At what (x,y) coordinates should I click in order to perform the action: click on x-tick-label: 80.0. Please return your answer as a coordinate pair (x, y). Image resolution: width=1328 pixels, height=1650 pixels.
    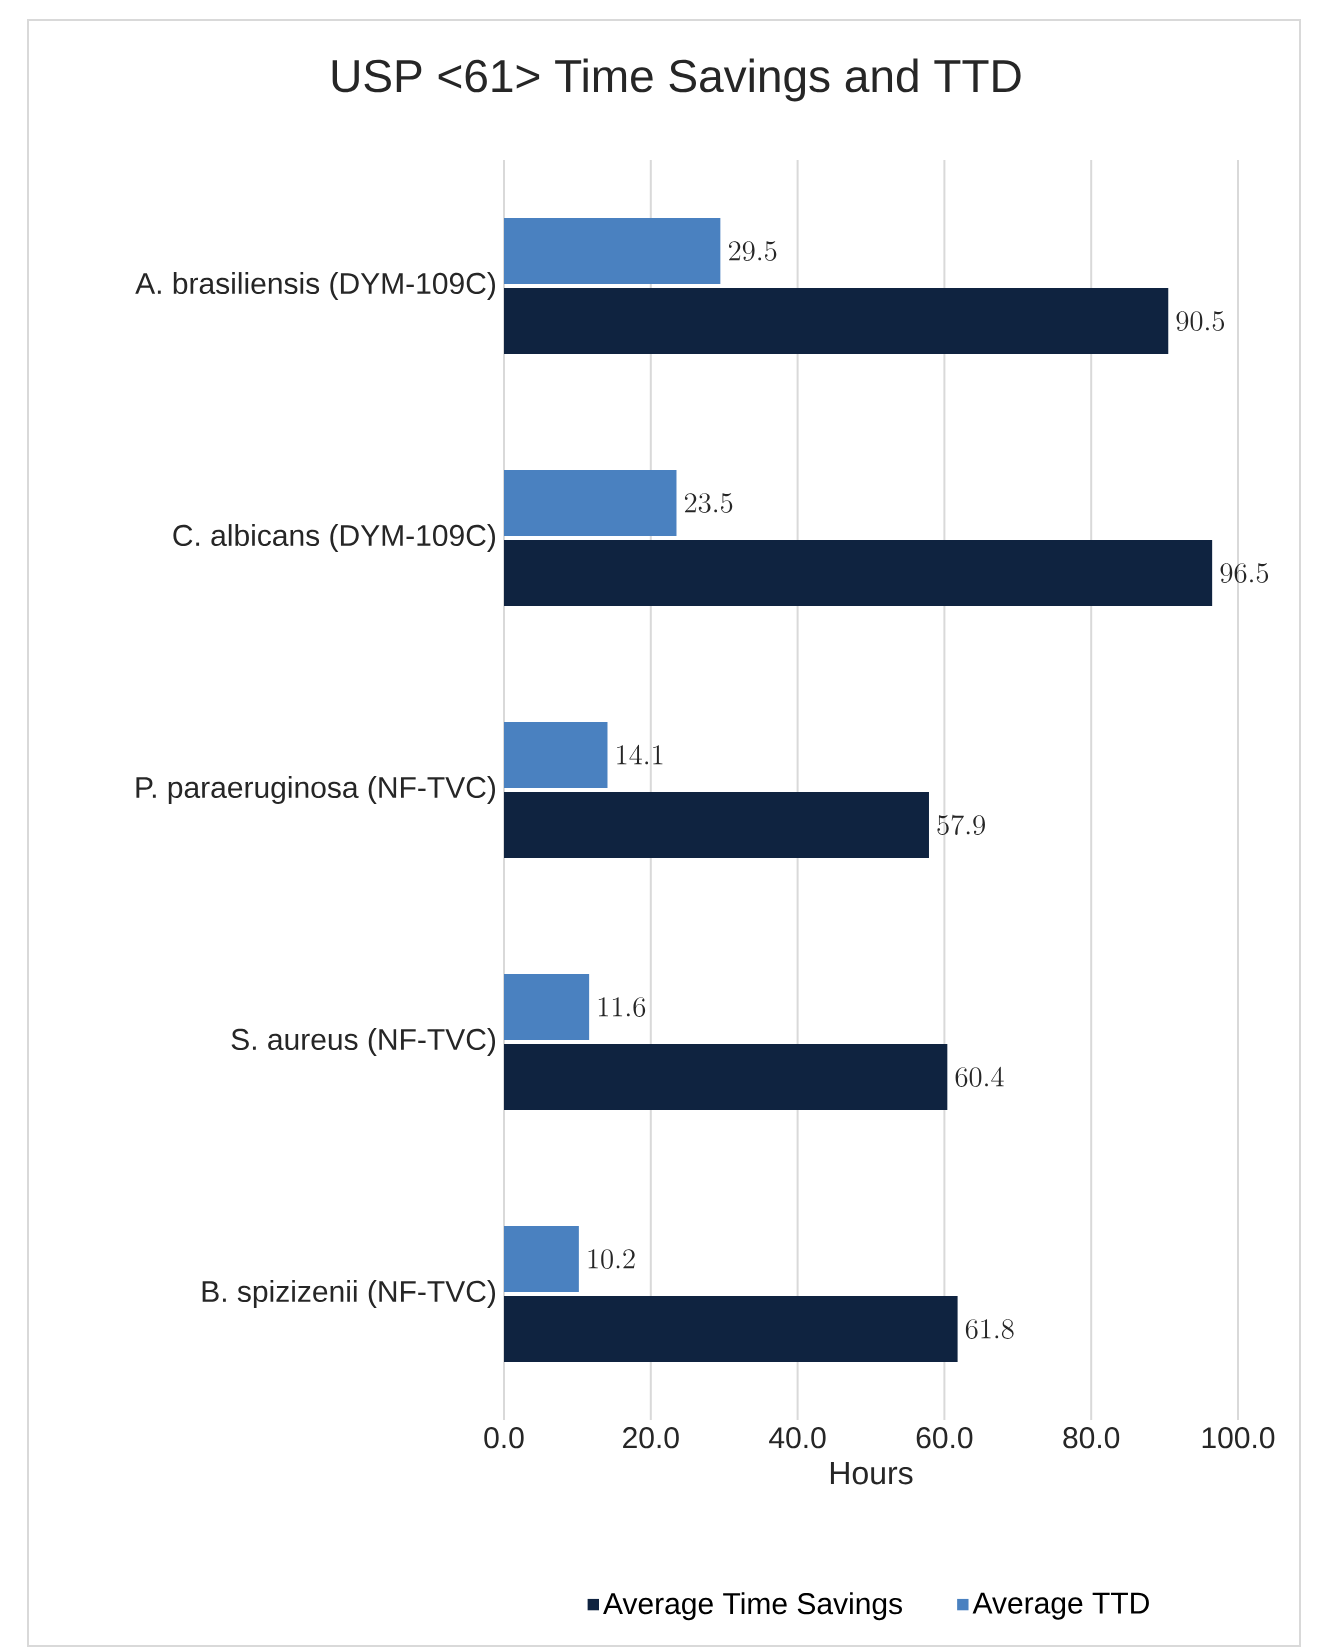
    Looking at the image, I should click on (1091, 1438).